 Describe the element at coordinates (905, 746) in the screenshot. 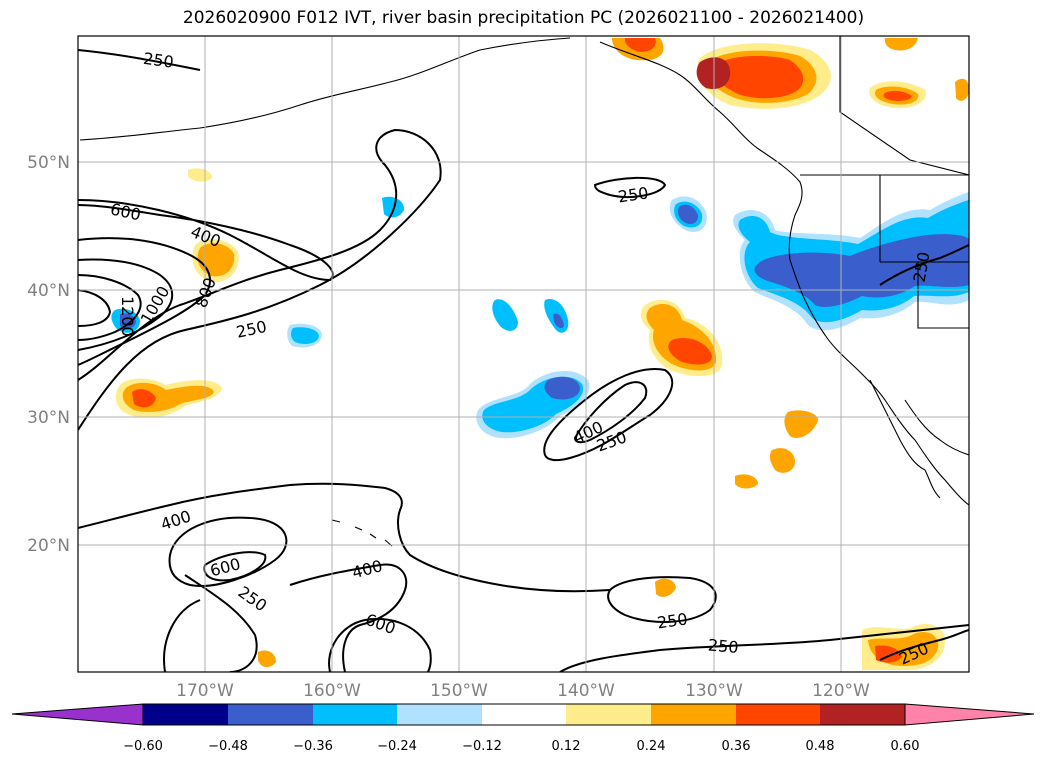

I see `colorbar-tick-label: 0.60` at that location.